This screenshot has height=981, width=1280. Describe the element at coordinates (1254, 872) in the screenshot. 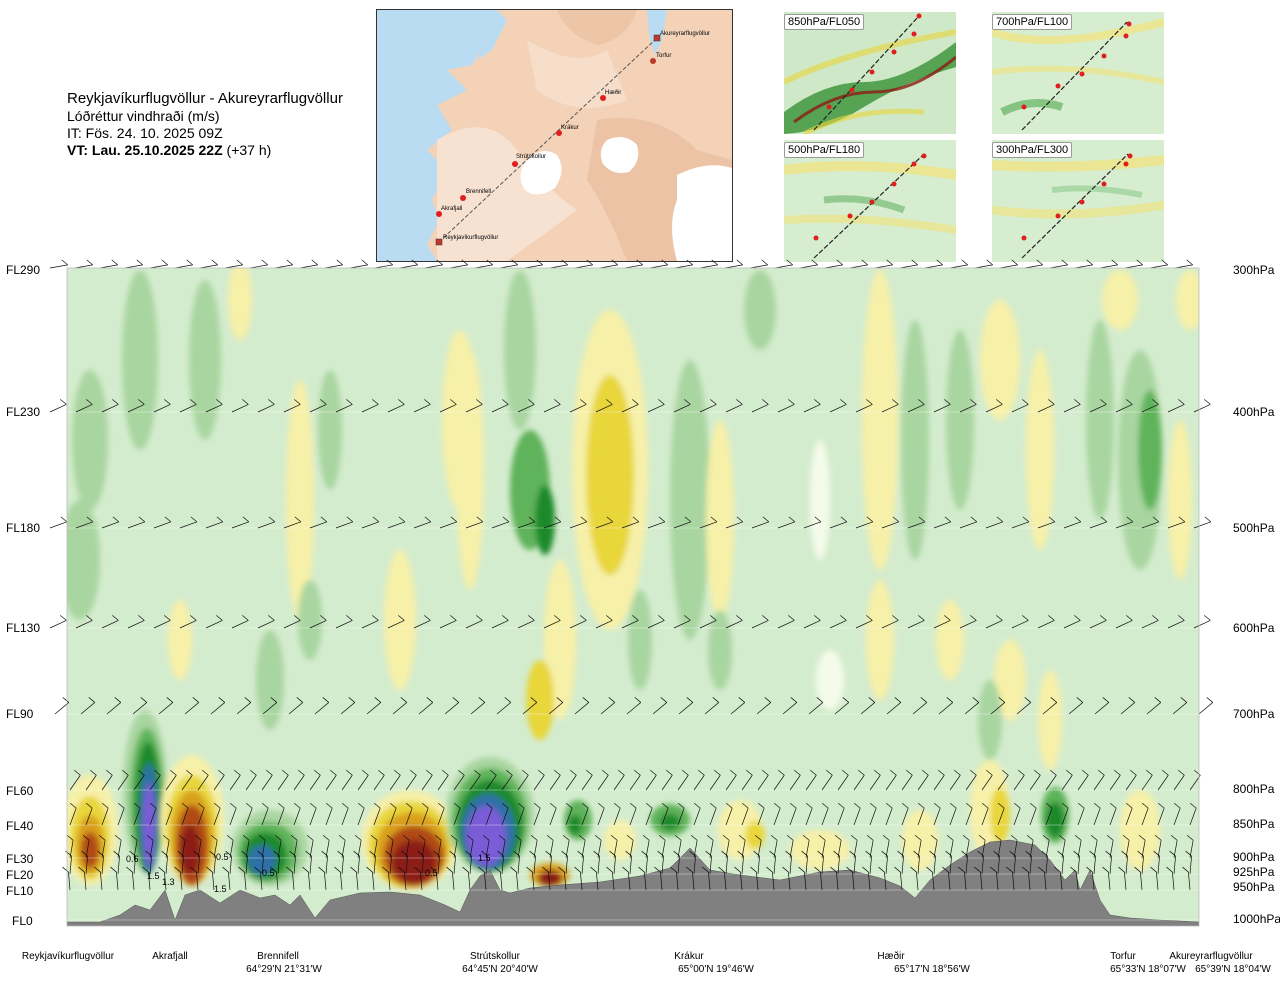

I see `hpa-label-925: 925hPa` at that location.